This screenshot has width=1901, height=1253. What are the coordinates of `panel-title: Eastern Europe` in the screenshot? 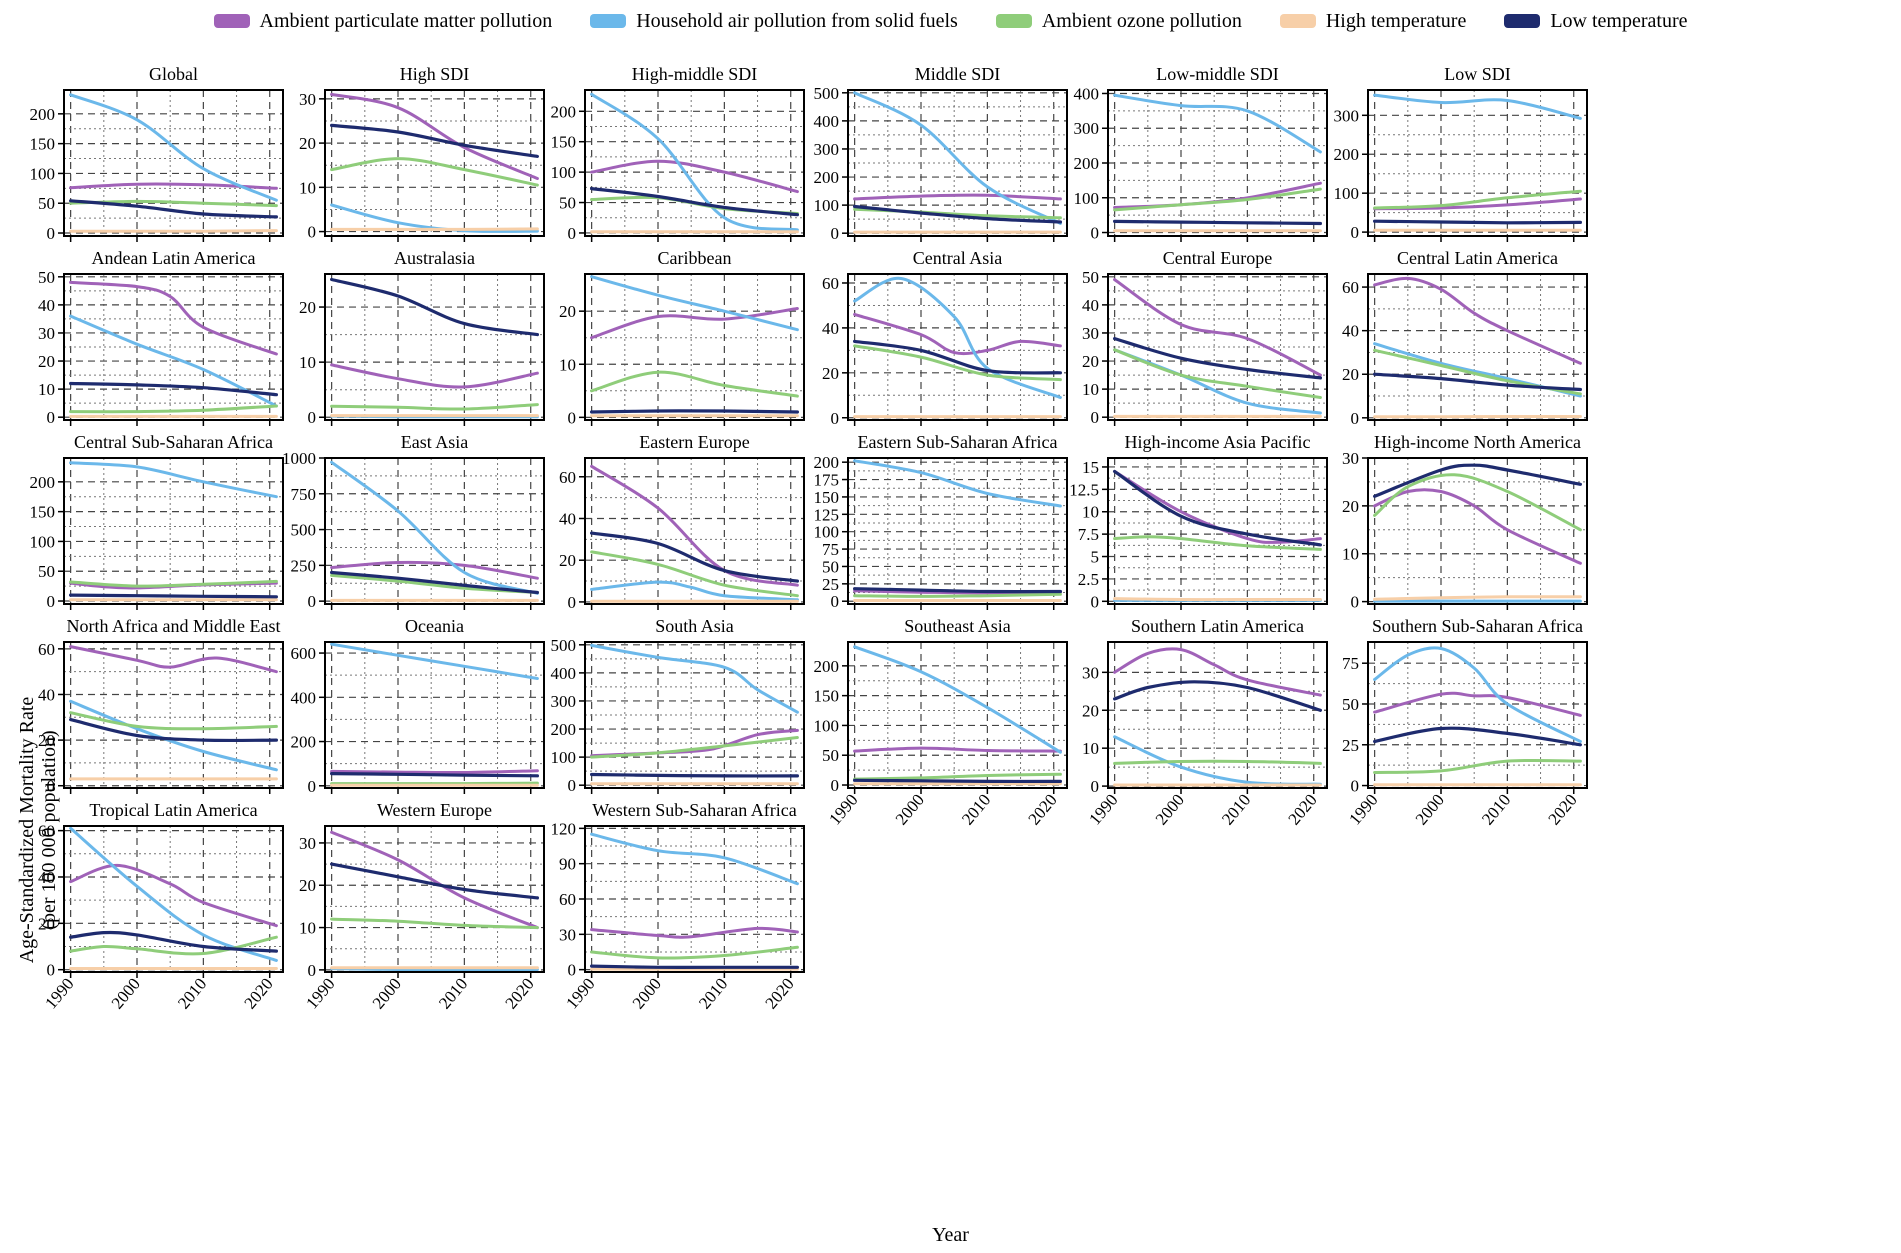 It's located at (694, 442).